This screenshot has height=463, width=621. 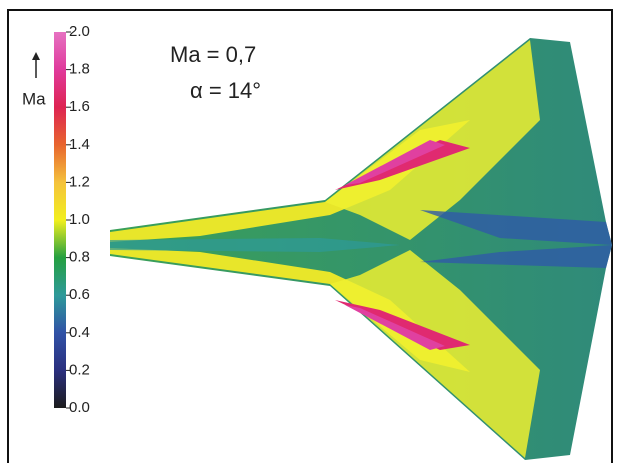 What do you see at coordinates (225, 90) in the screenshot?
I see `annotation: α = 14°` at bounding box center [225, 90].